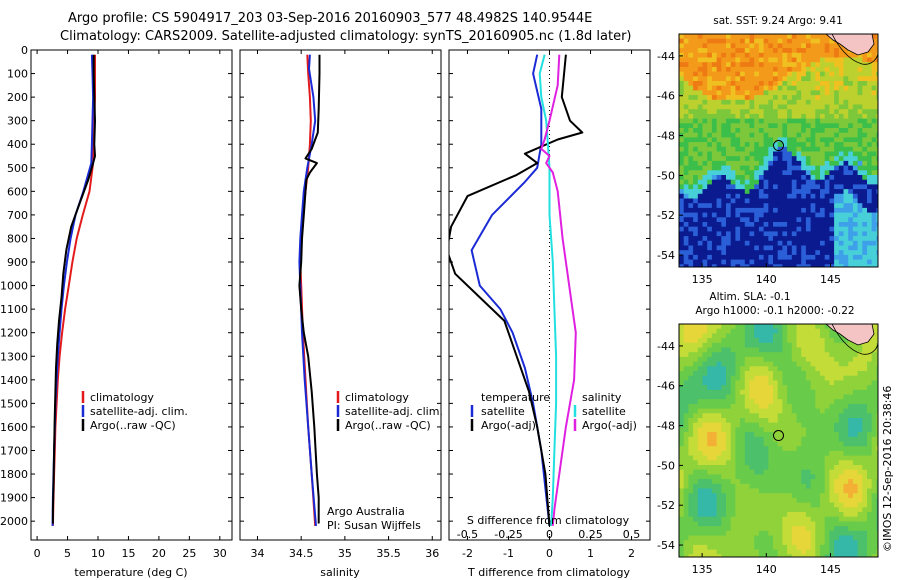  What do you see at coordinates (257, 553) in the screenshot?
I see `x-tick-label: 34` at bounding box center [257, 553].